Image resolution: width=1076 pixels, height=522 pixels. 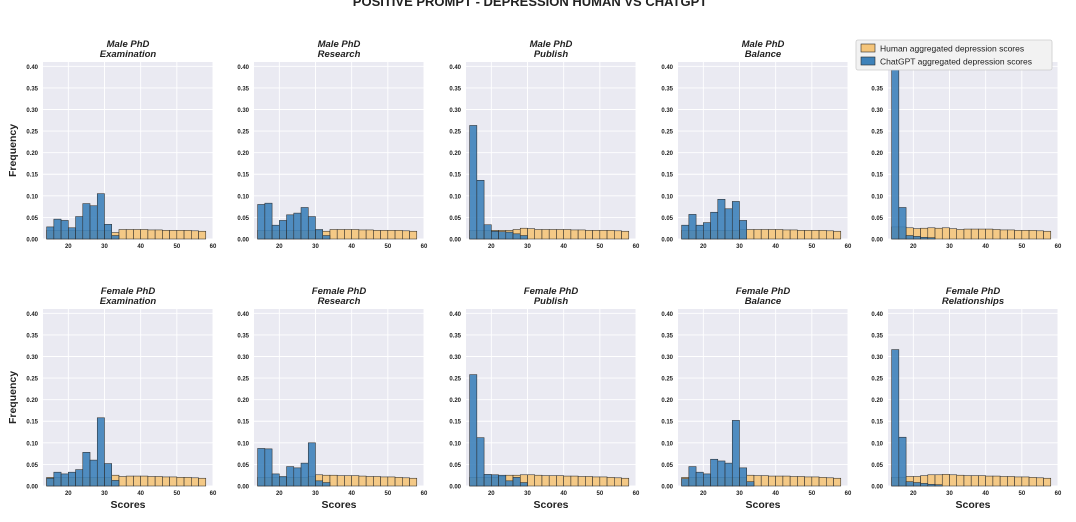 I want to click on y-tick-label: 0.40, so click(x=32, y=315).